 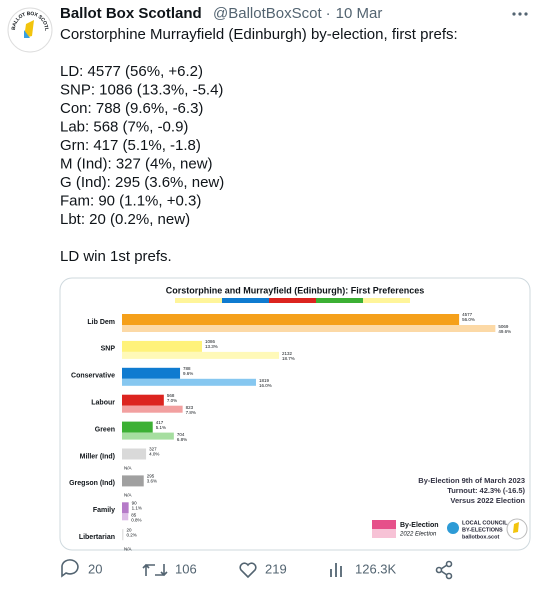 I want to click on author-handle: @BallotBoxScot, so click(x=267, y=13).